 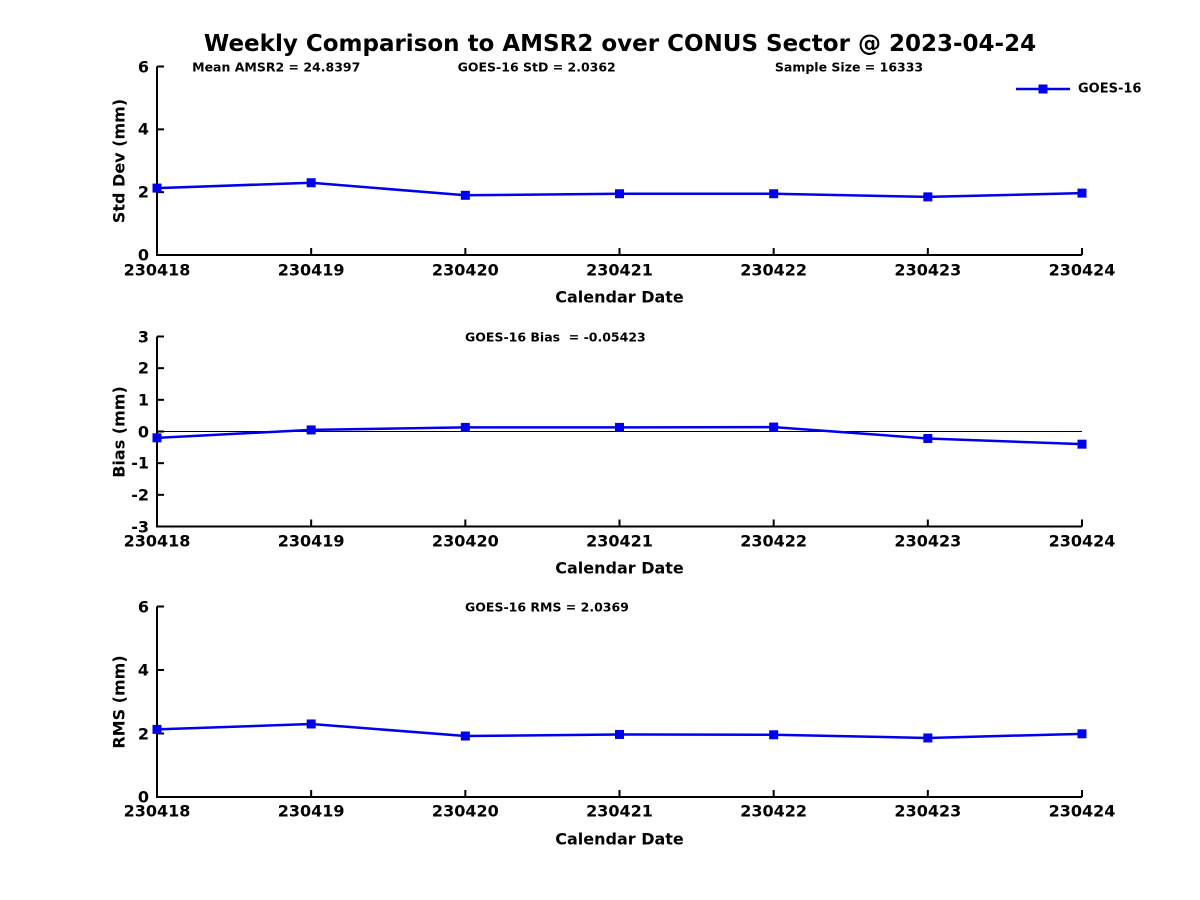 What do you see at coordinates (140, 463) in the screenshot?
I see `y-tick-label: -1` at bounding box center [140, 463].